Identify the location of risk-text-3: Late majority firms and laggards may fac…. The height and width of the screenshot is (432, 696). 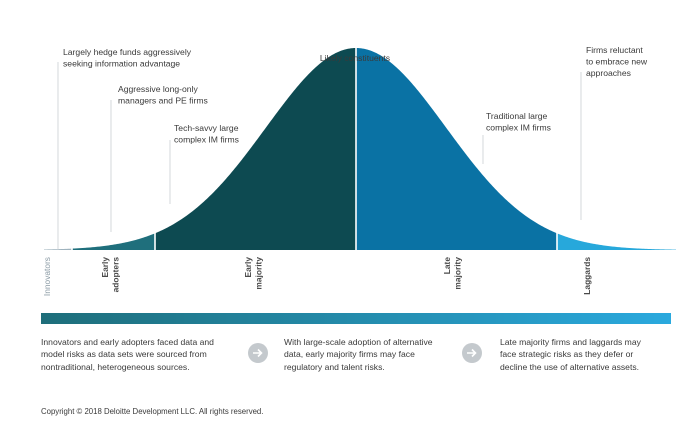
(590, 354).